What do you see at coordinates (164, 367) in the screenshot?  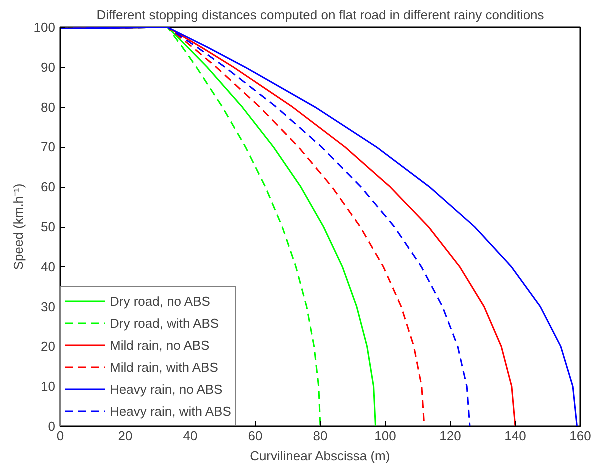 I see `legend-label: Mild rain, with ABS` at bounding box center [164, 367].